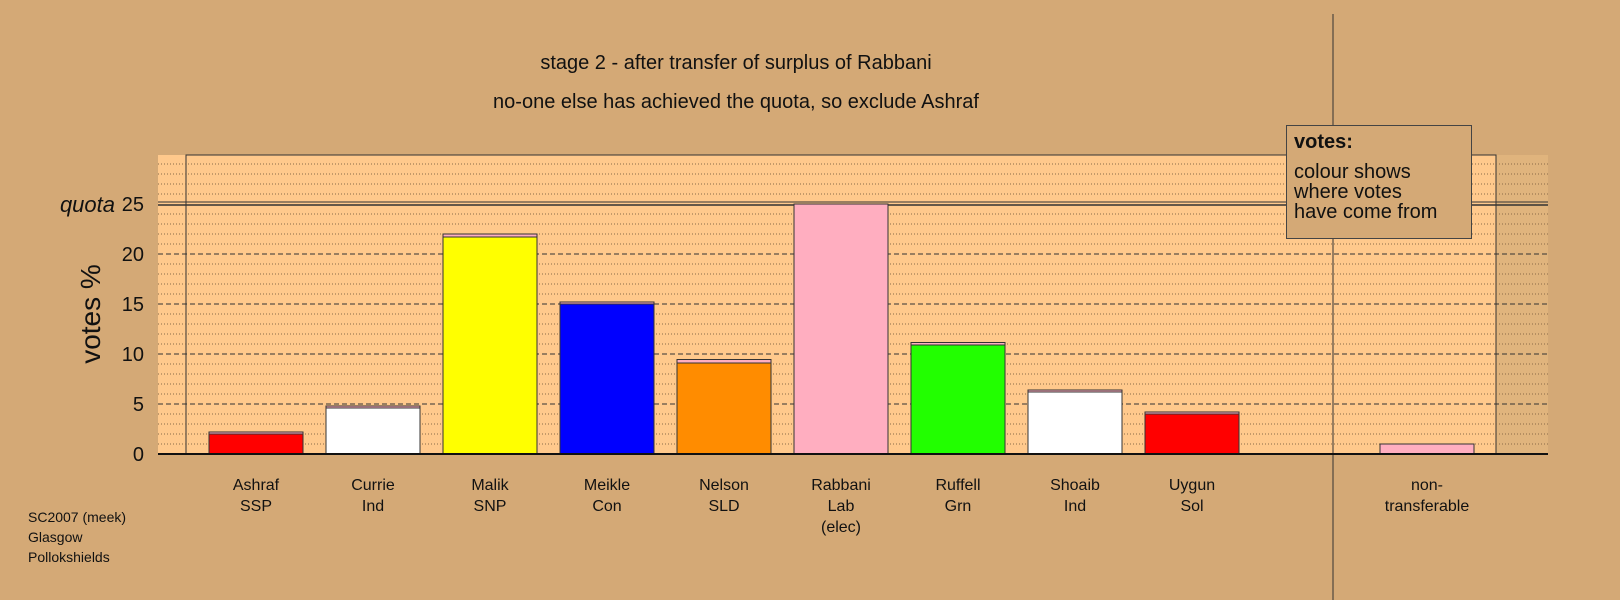 The height and width of the screenshot is (600, 1620). I want to click on bar-ruffell, so click(958, 399).